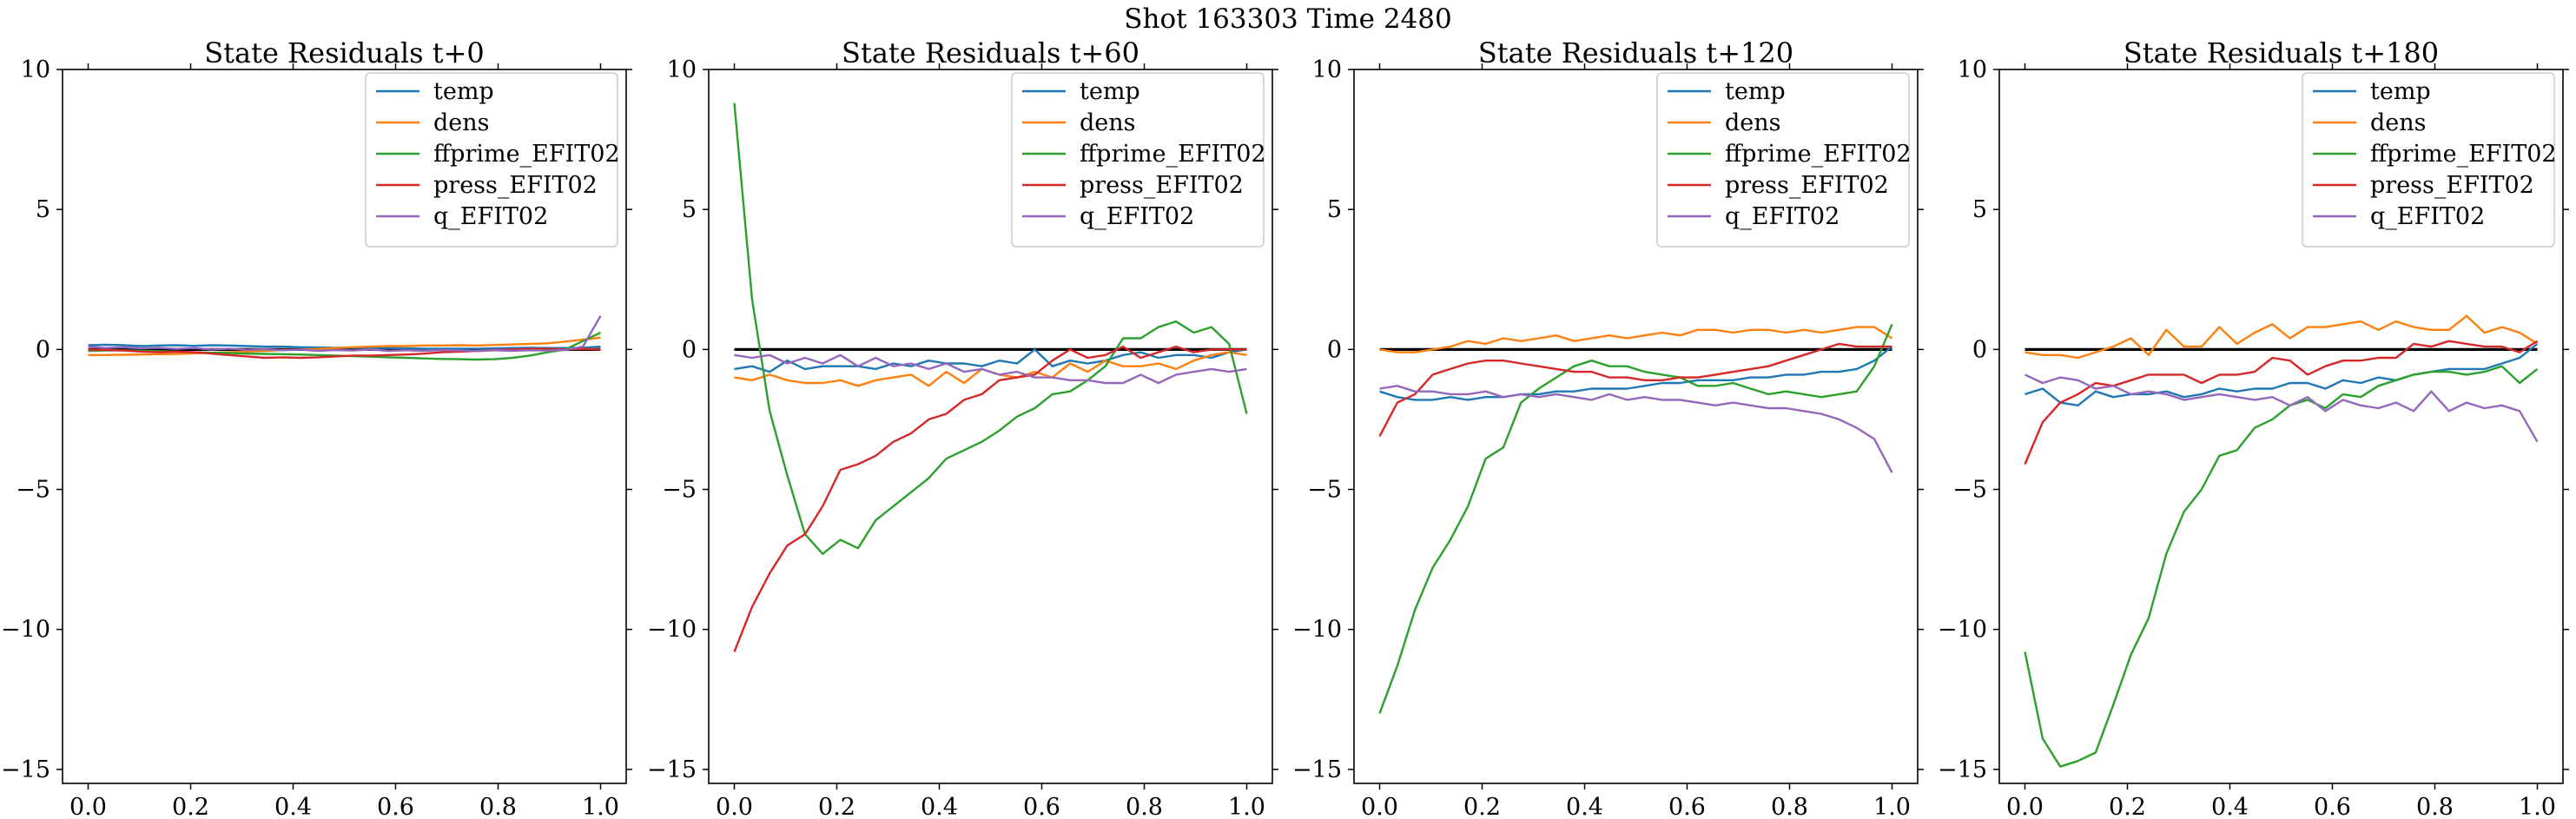 The height and width of the screenshot is (819, 2576). What do you see at coordinates (1636, 52) in the screenshot?
I see `chart-title: State Residuals t+120` at bounding box center [1636, 52].